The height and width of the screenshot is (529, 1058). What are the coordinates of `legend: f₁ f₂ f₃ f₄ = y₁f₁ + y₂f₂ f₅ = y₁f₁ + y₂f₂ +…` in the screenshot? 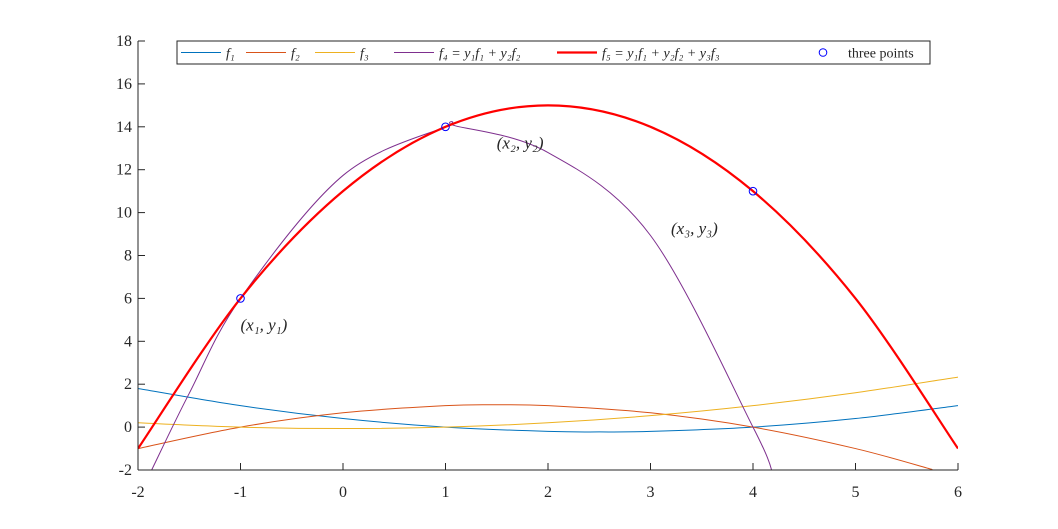 It's located at (553, 52).